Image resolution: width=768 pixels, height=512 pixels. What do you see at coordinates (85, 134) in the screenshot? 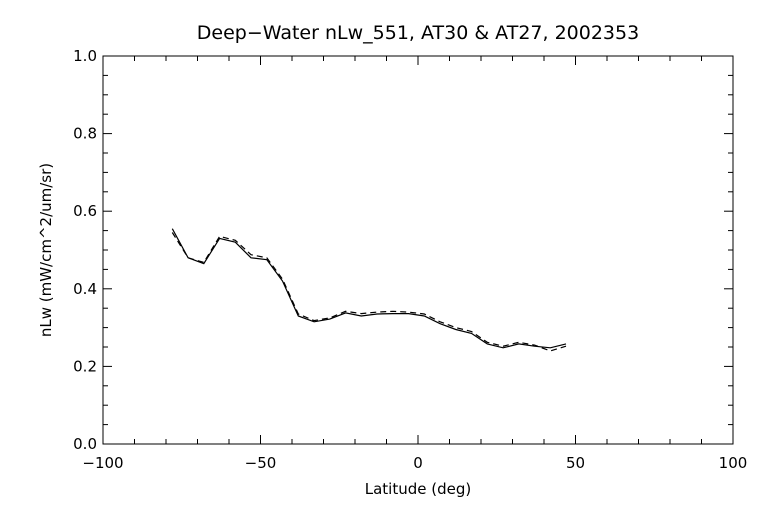
I see `y-tick-label: 0.8` at bounding box center [85, 134].